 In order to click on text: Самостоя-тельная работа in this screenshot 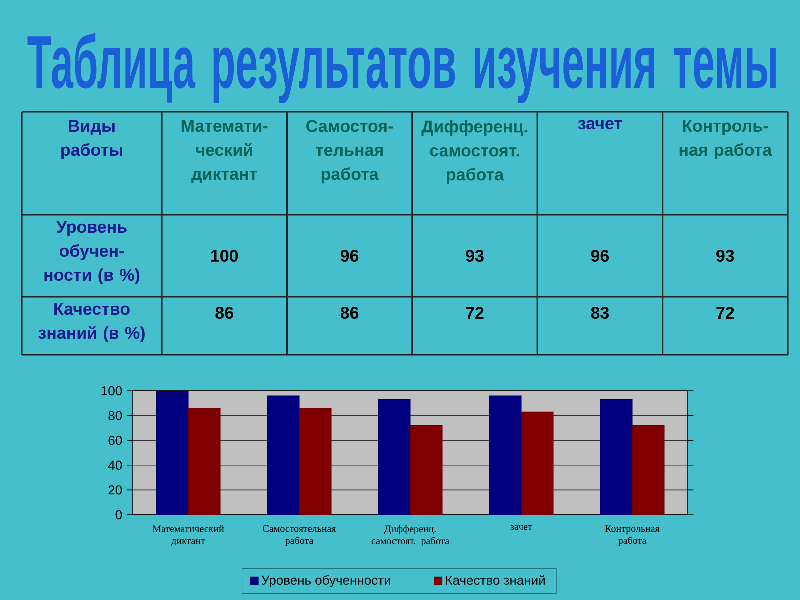, I will do `click(349, 152)`.